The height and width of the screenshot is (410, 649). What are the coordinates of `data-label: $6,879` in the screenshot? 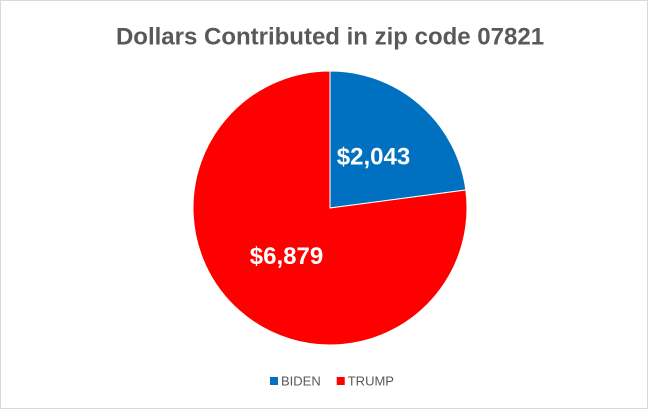 It's located at (286, 256).